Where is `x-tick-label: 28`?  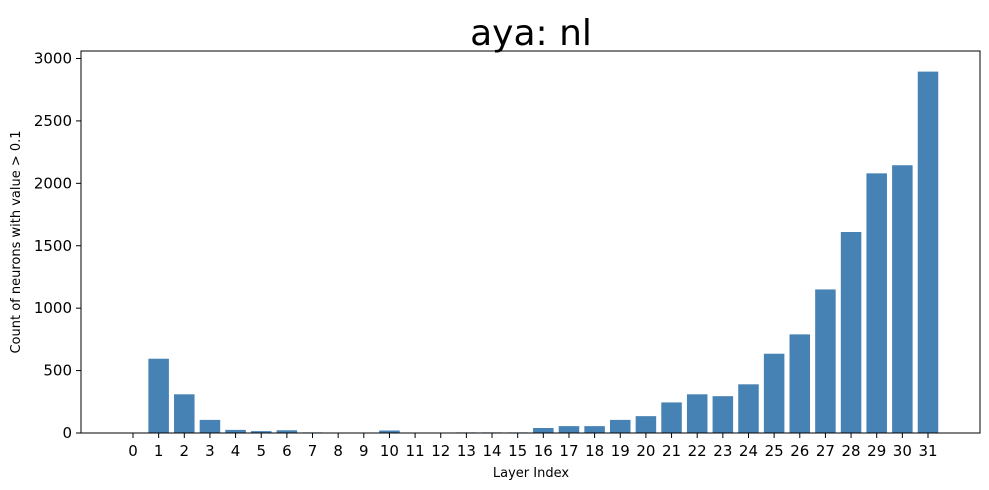
x-tick-label: 28 is located at coordinates (851, 451).